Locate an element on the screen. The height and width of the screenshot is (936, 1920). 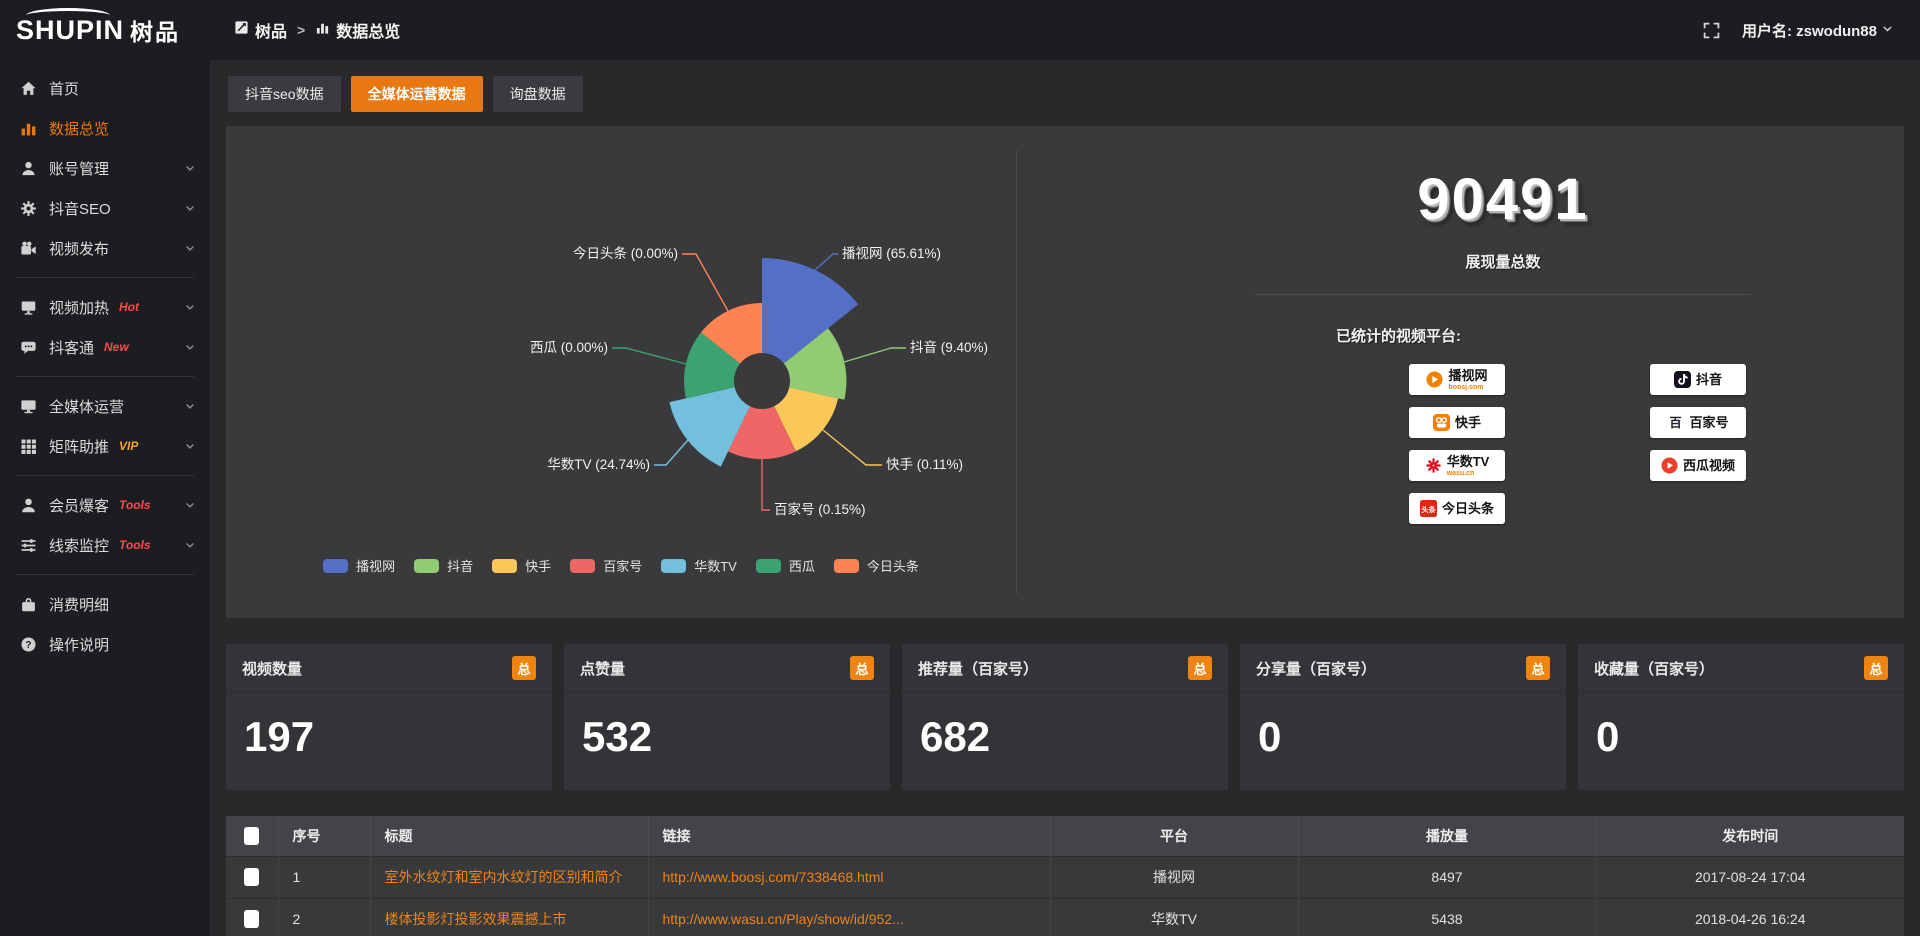
pie-label: 今日头条 (0.00%) is located at coordinates (625, 253).